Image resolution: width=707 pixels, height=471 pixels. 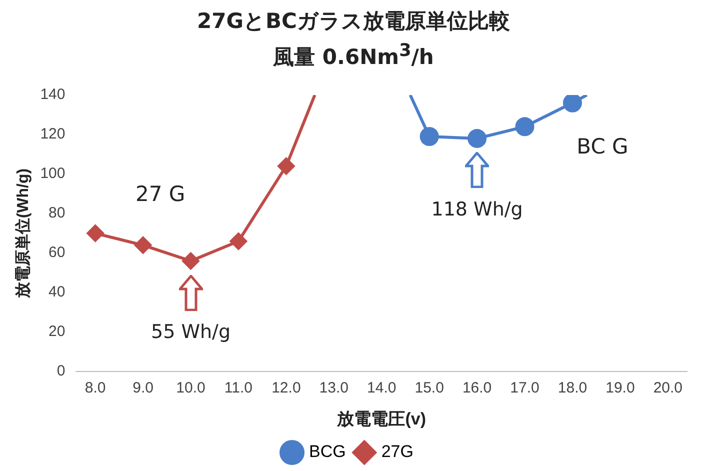 I want to click on x-tick-label: 11.0, so click(x=238, y=388).